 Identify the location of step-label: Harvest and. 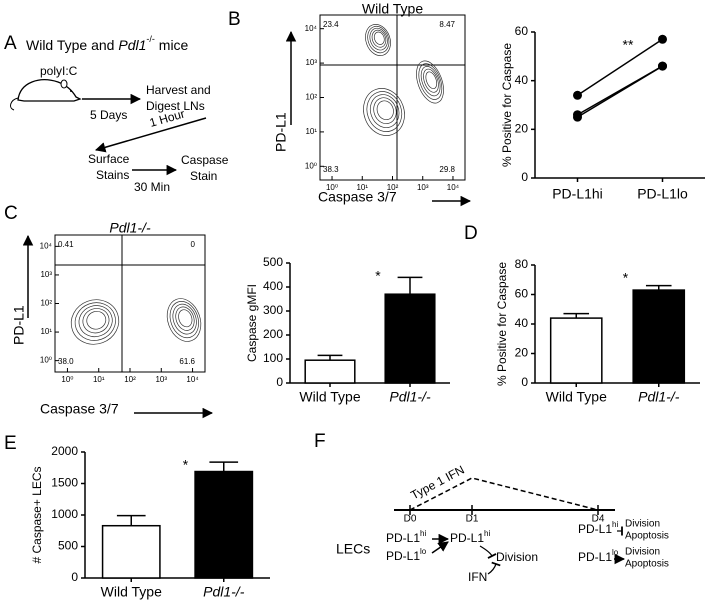
(178, 90).